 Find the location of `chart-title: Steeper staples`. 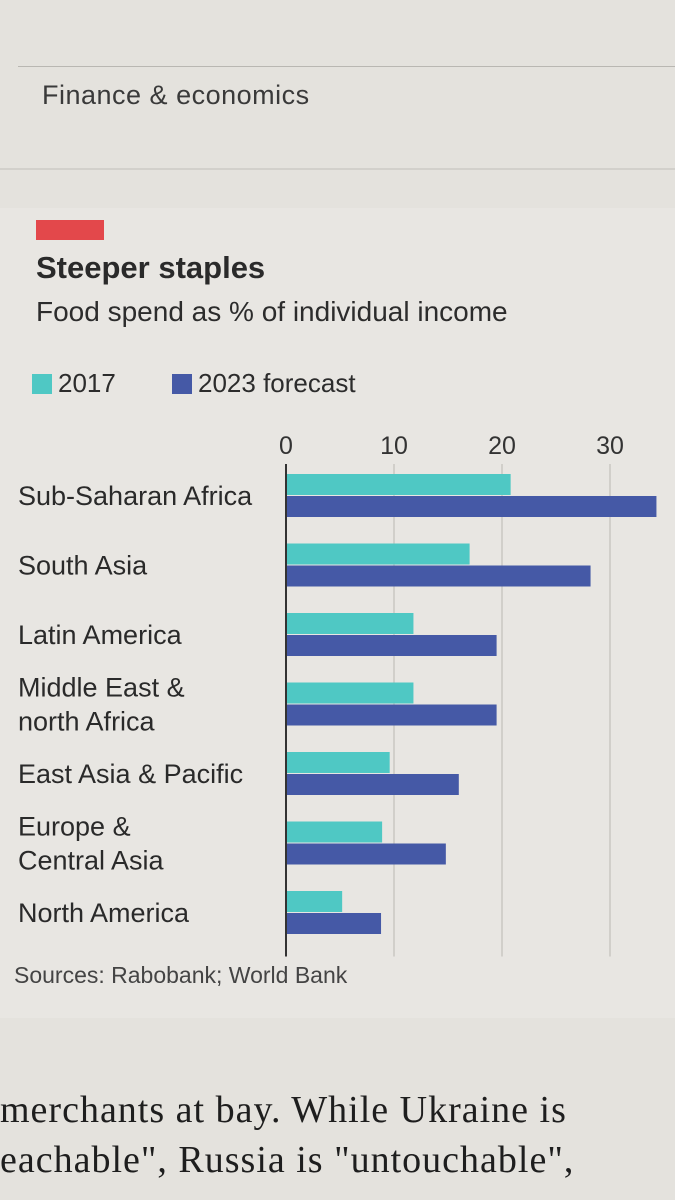

chart-title: Steeper staples is located at coordinates (151, 267).